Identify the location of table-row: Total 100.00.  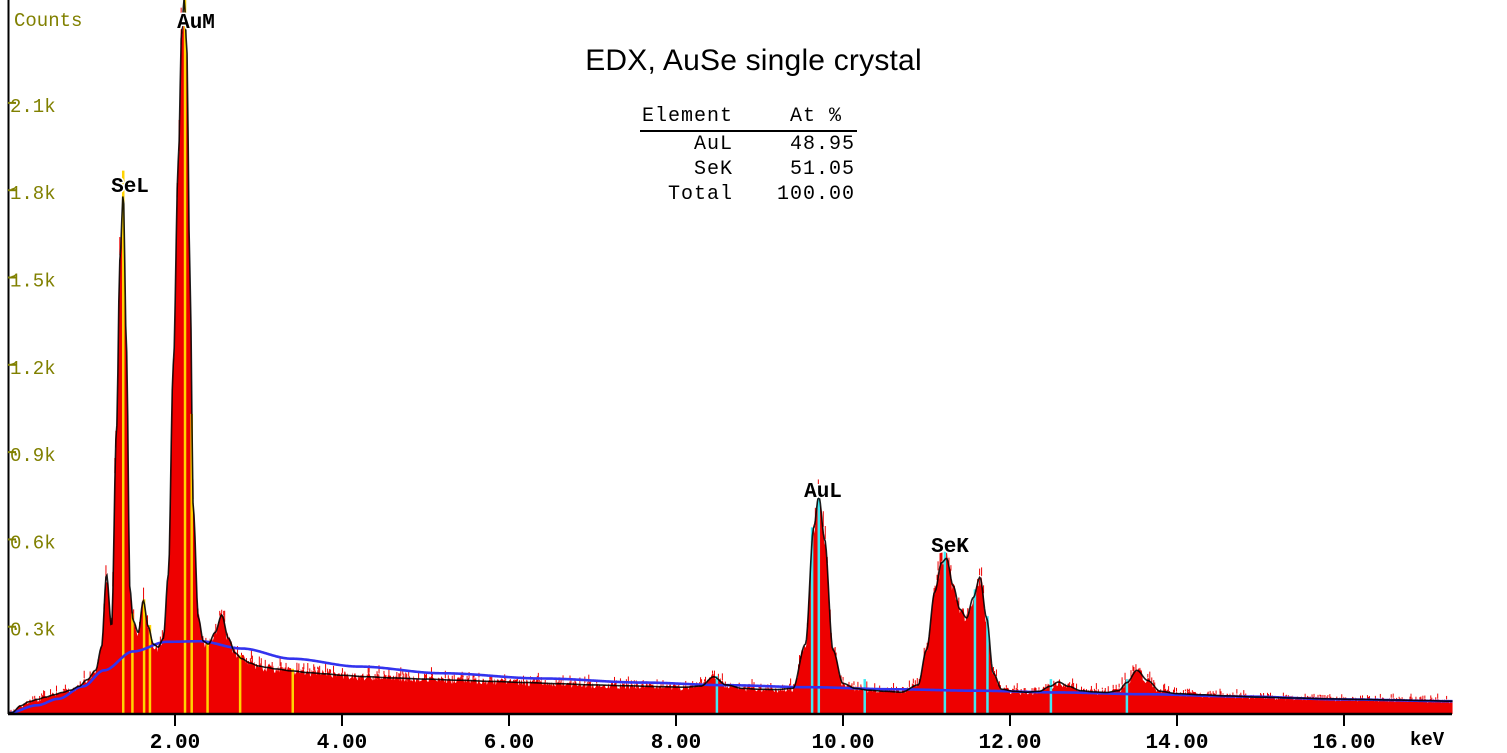
(748, 194).